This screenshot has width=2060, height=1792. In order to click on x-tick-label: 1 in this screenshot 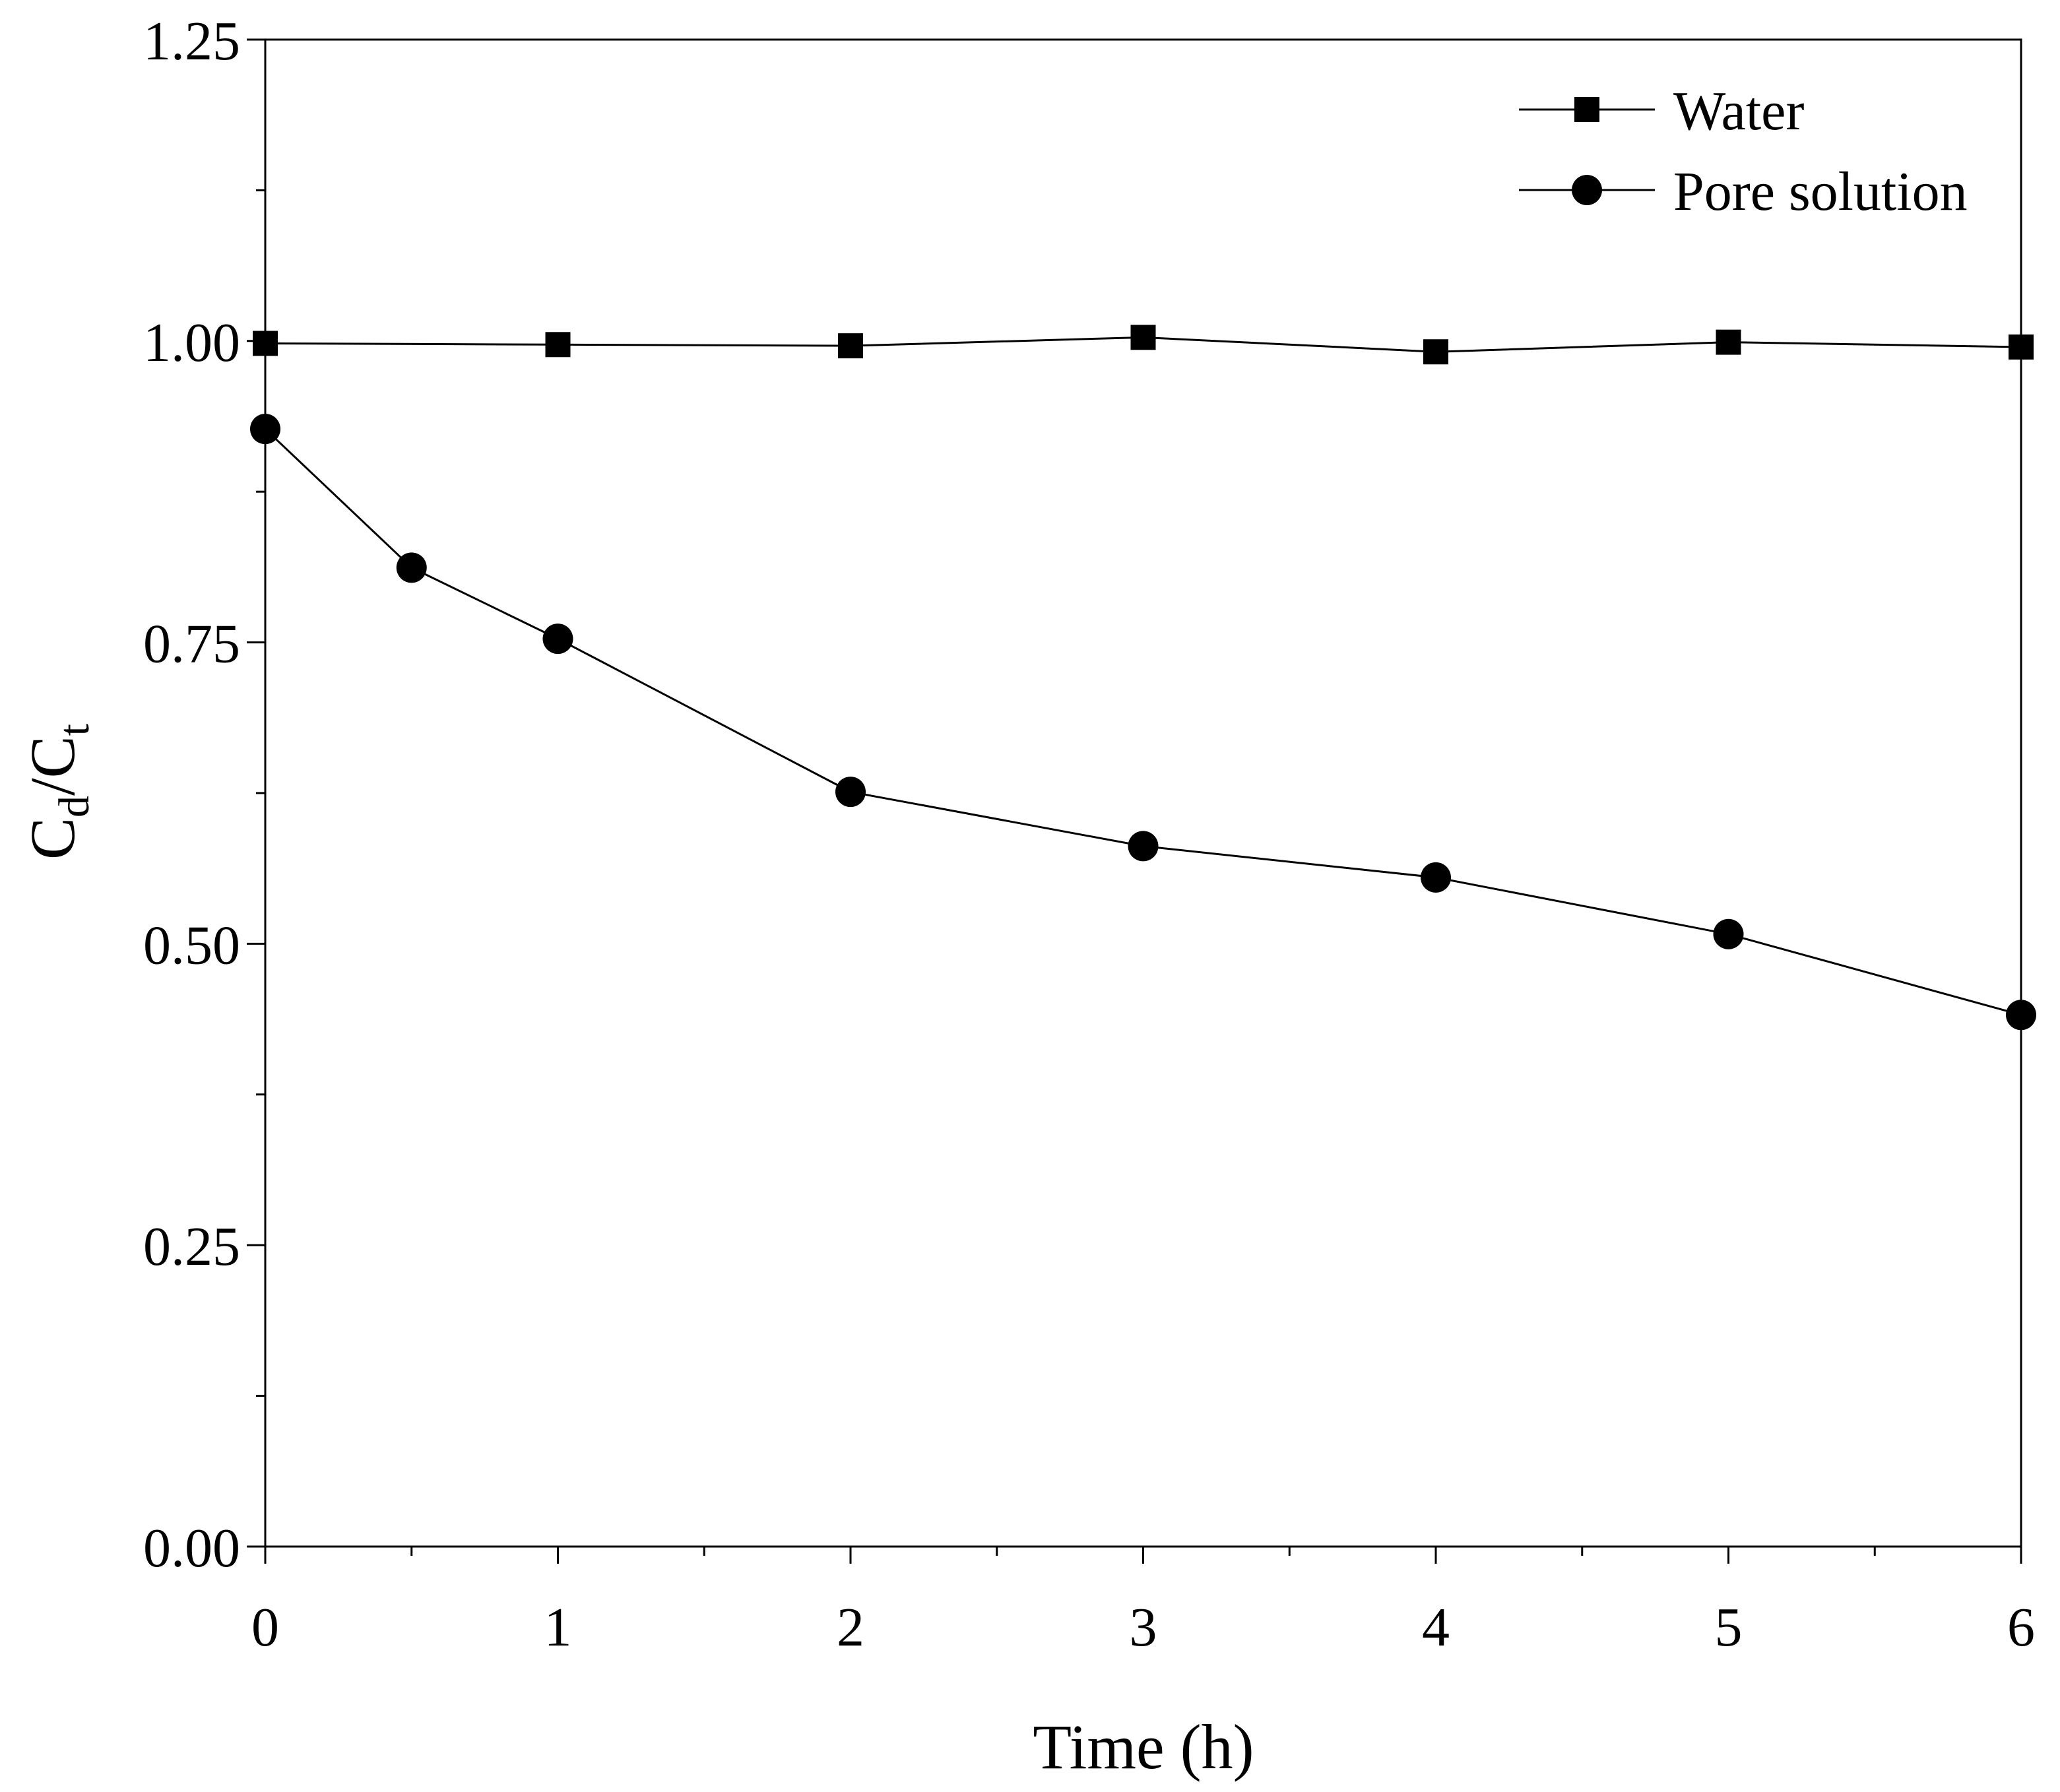, I will do `click(558, 1627)`.